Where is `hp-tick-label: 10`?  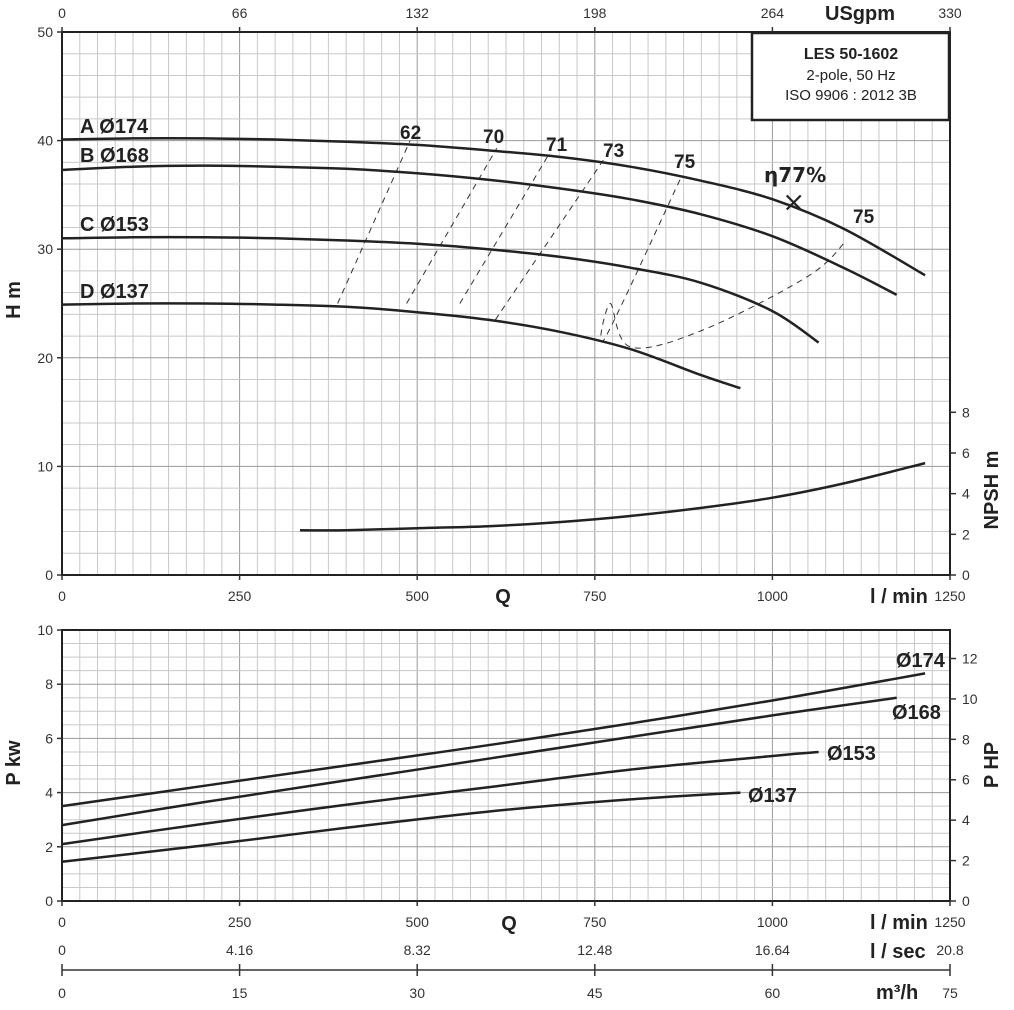 hp-tick-label: 10 is located at coordinates (970, 699).